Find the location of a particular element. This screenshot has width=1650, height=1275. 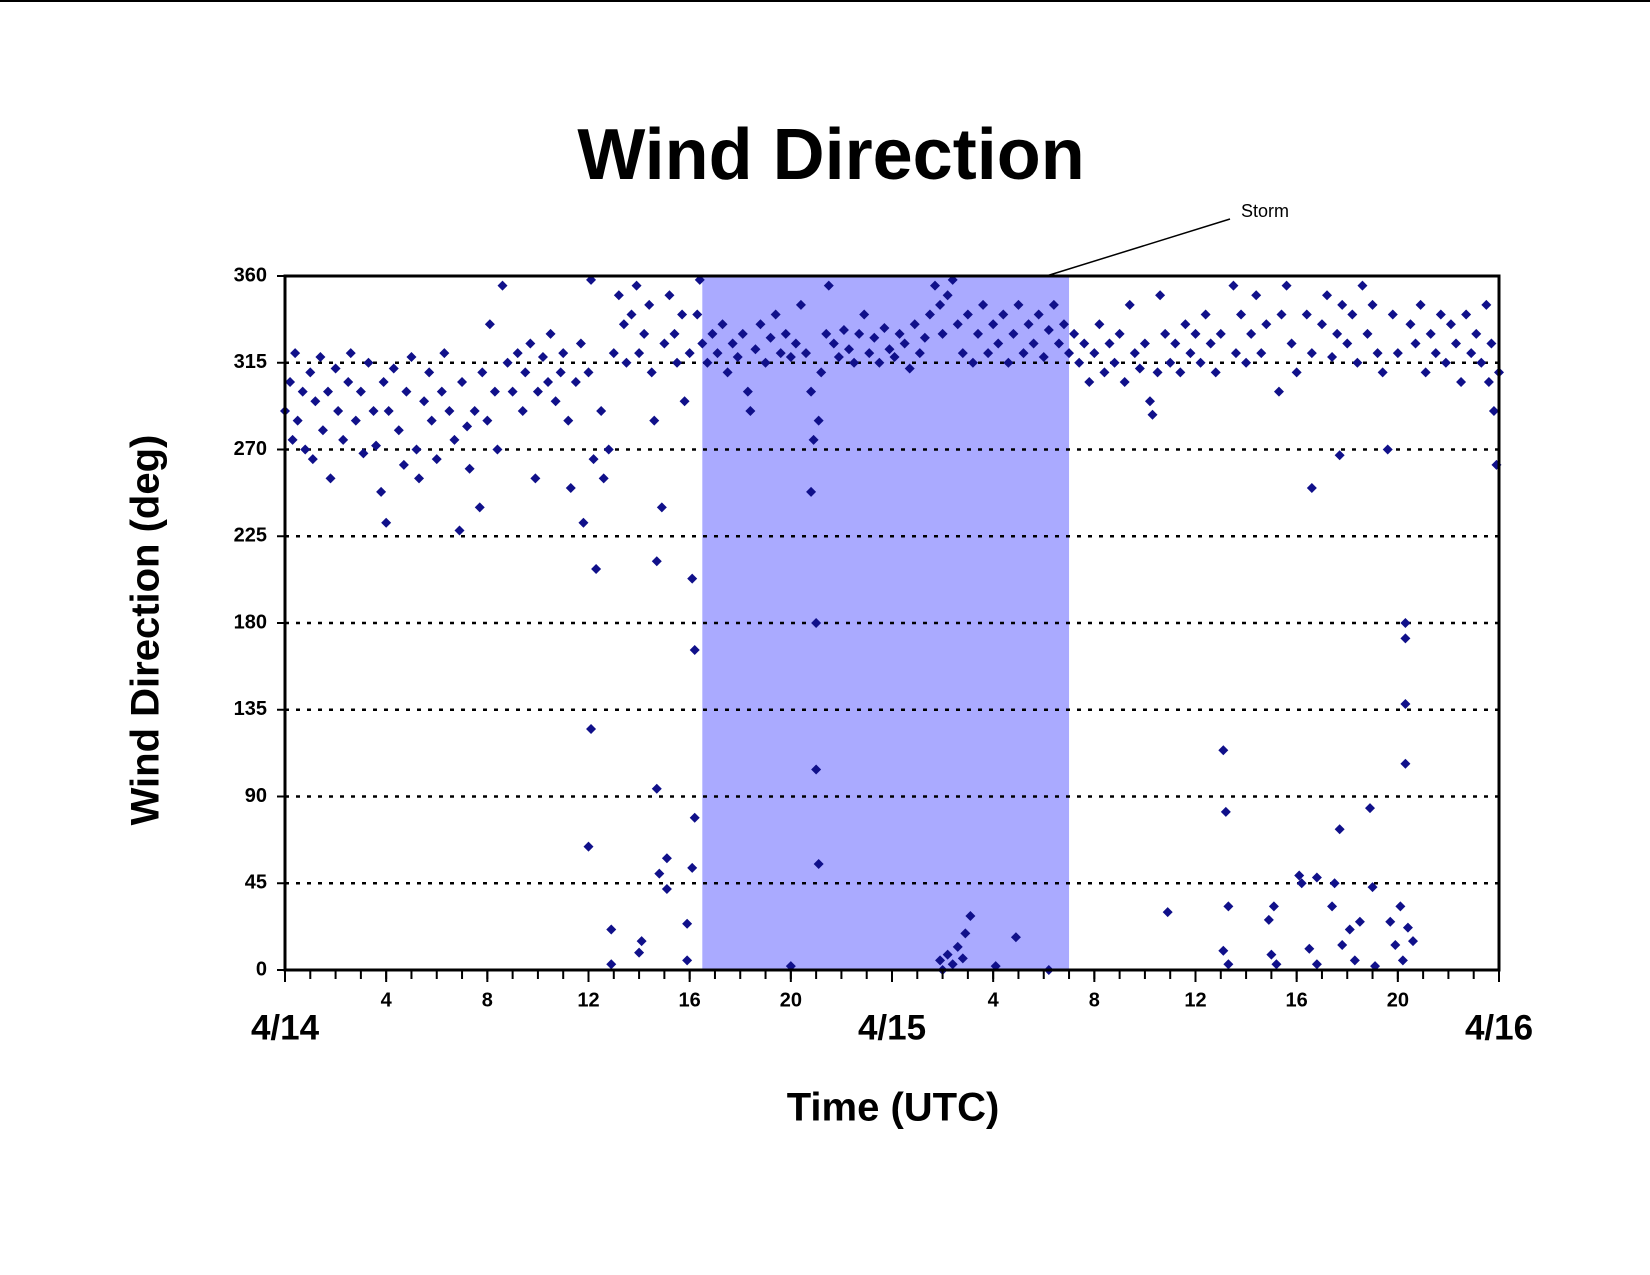

x-tick-label: 12 is located at coordinates (1195, 1000).